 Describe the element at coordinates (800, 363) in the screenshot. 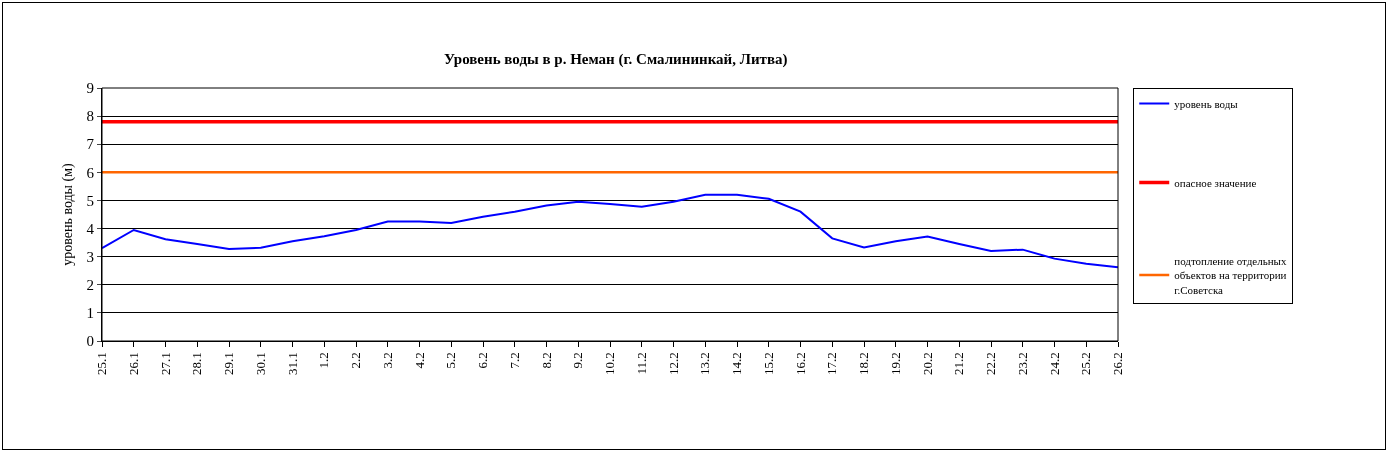

I see `x-tick-label: 16.2` at that location.